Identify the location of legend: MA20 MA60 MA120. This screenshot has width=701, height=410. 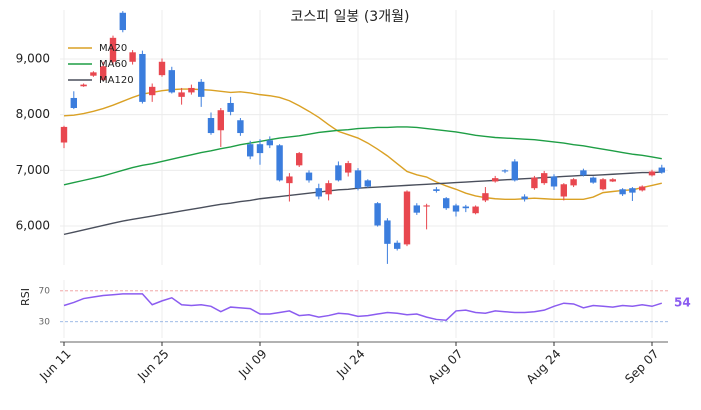
(101, 64).